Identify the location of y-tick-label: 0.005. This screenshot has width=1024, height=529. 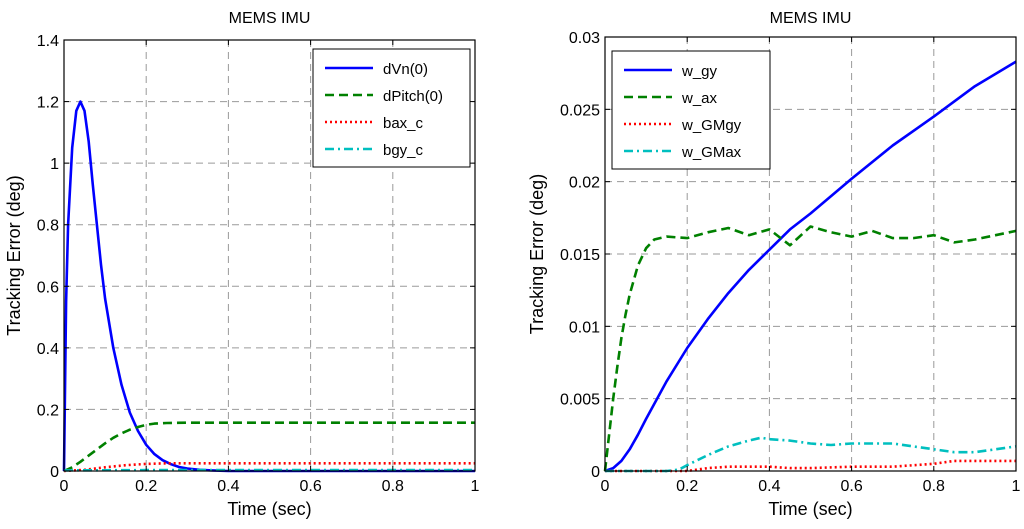
(580, 400).